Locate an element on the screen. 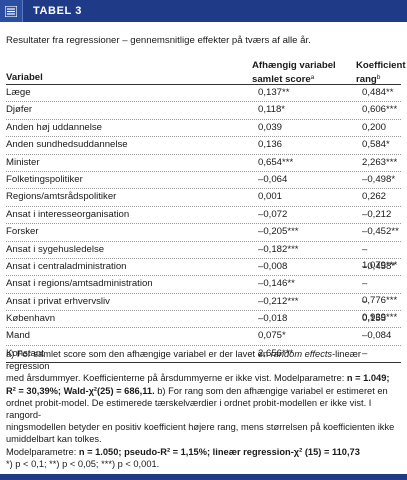  row-label: Læge is located at coordinates (18, 92).